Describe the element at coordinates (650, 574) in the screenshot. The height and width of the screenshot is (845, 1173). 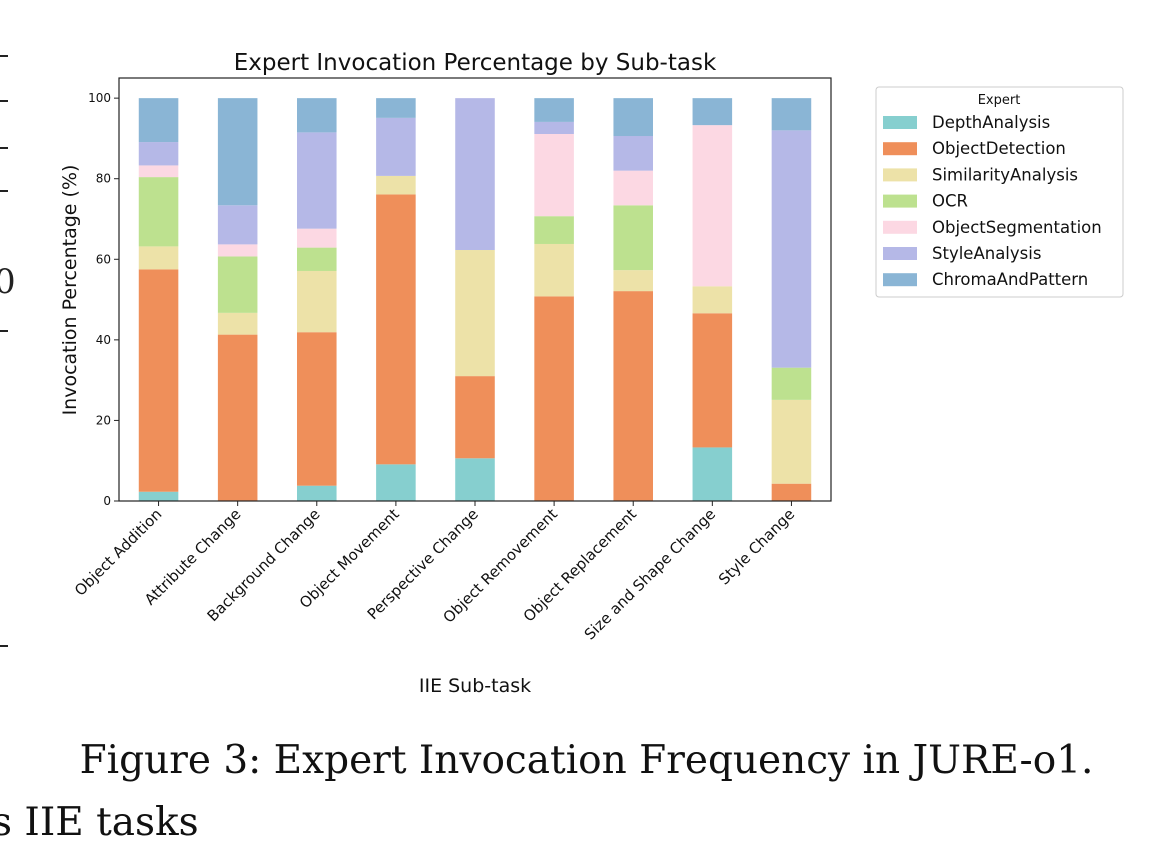
I see `x-tick-label: Size and Shape Change` at that location.